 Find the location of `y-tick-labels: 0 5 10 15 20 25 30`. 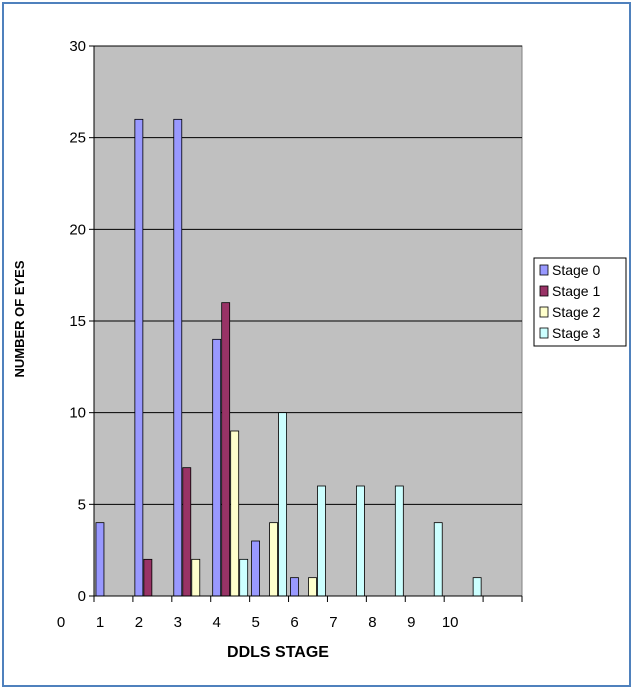

y-tick-labels: 0 5 10 15 20 25 30 is located at coordinates (77, 321).